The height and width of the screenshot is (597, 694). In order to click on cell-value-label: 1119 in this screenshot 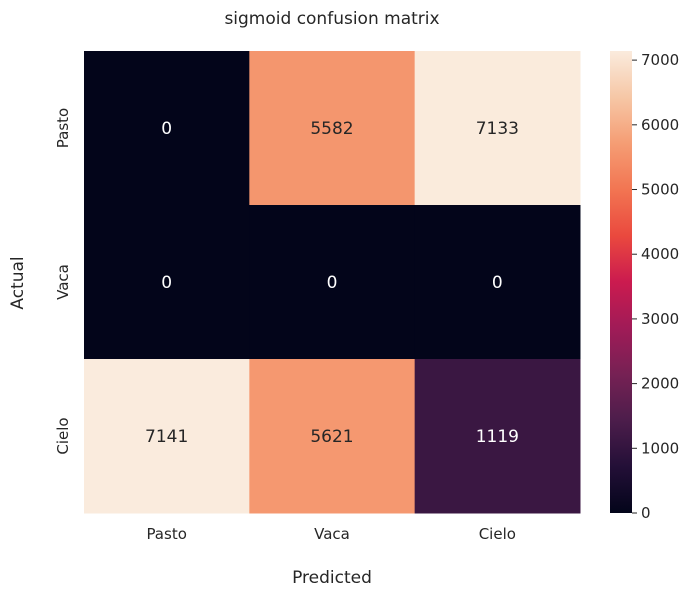, I will do `click(497, 437)`.